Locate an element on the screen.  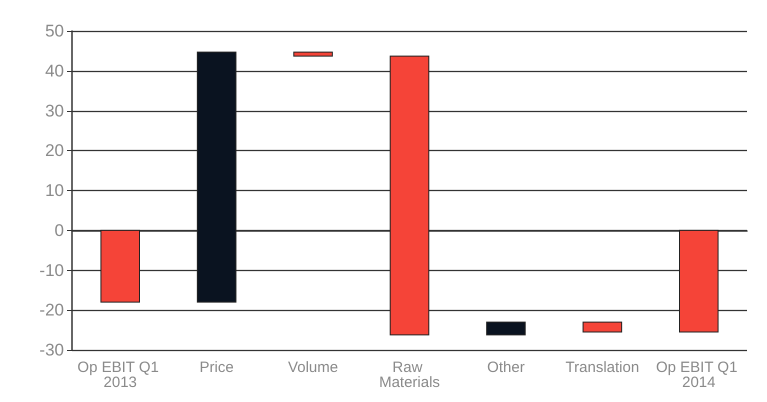
y-tick-label: -10 is located at coordinates (51, 270).